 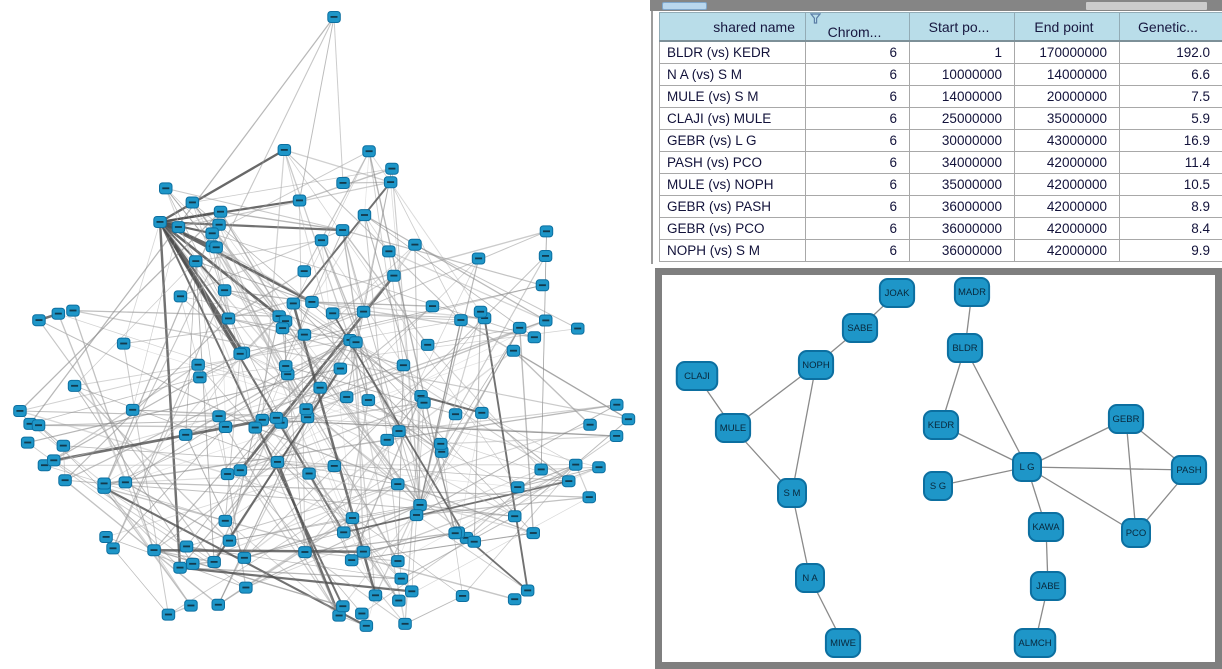 I want to click on subnetwork-node-n-a: N A, so click(x=810, y=578).